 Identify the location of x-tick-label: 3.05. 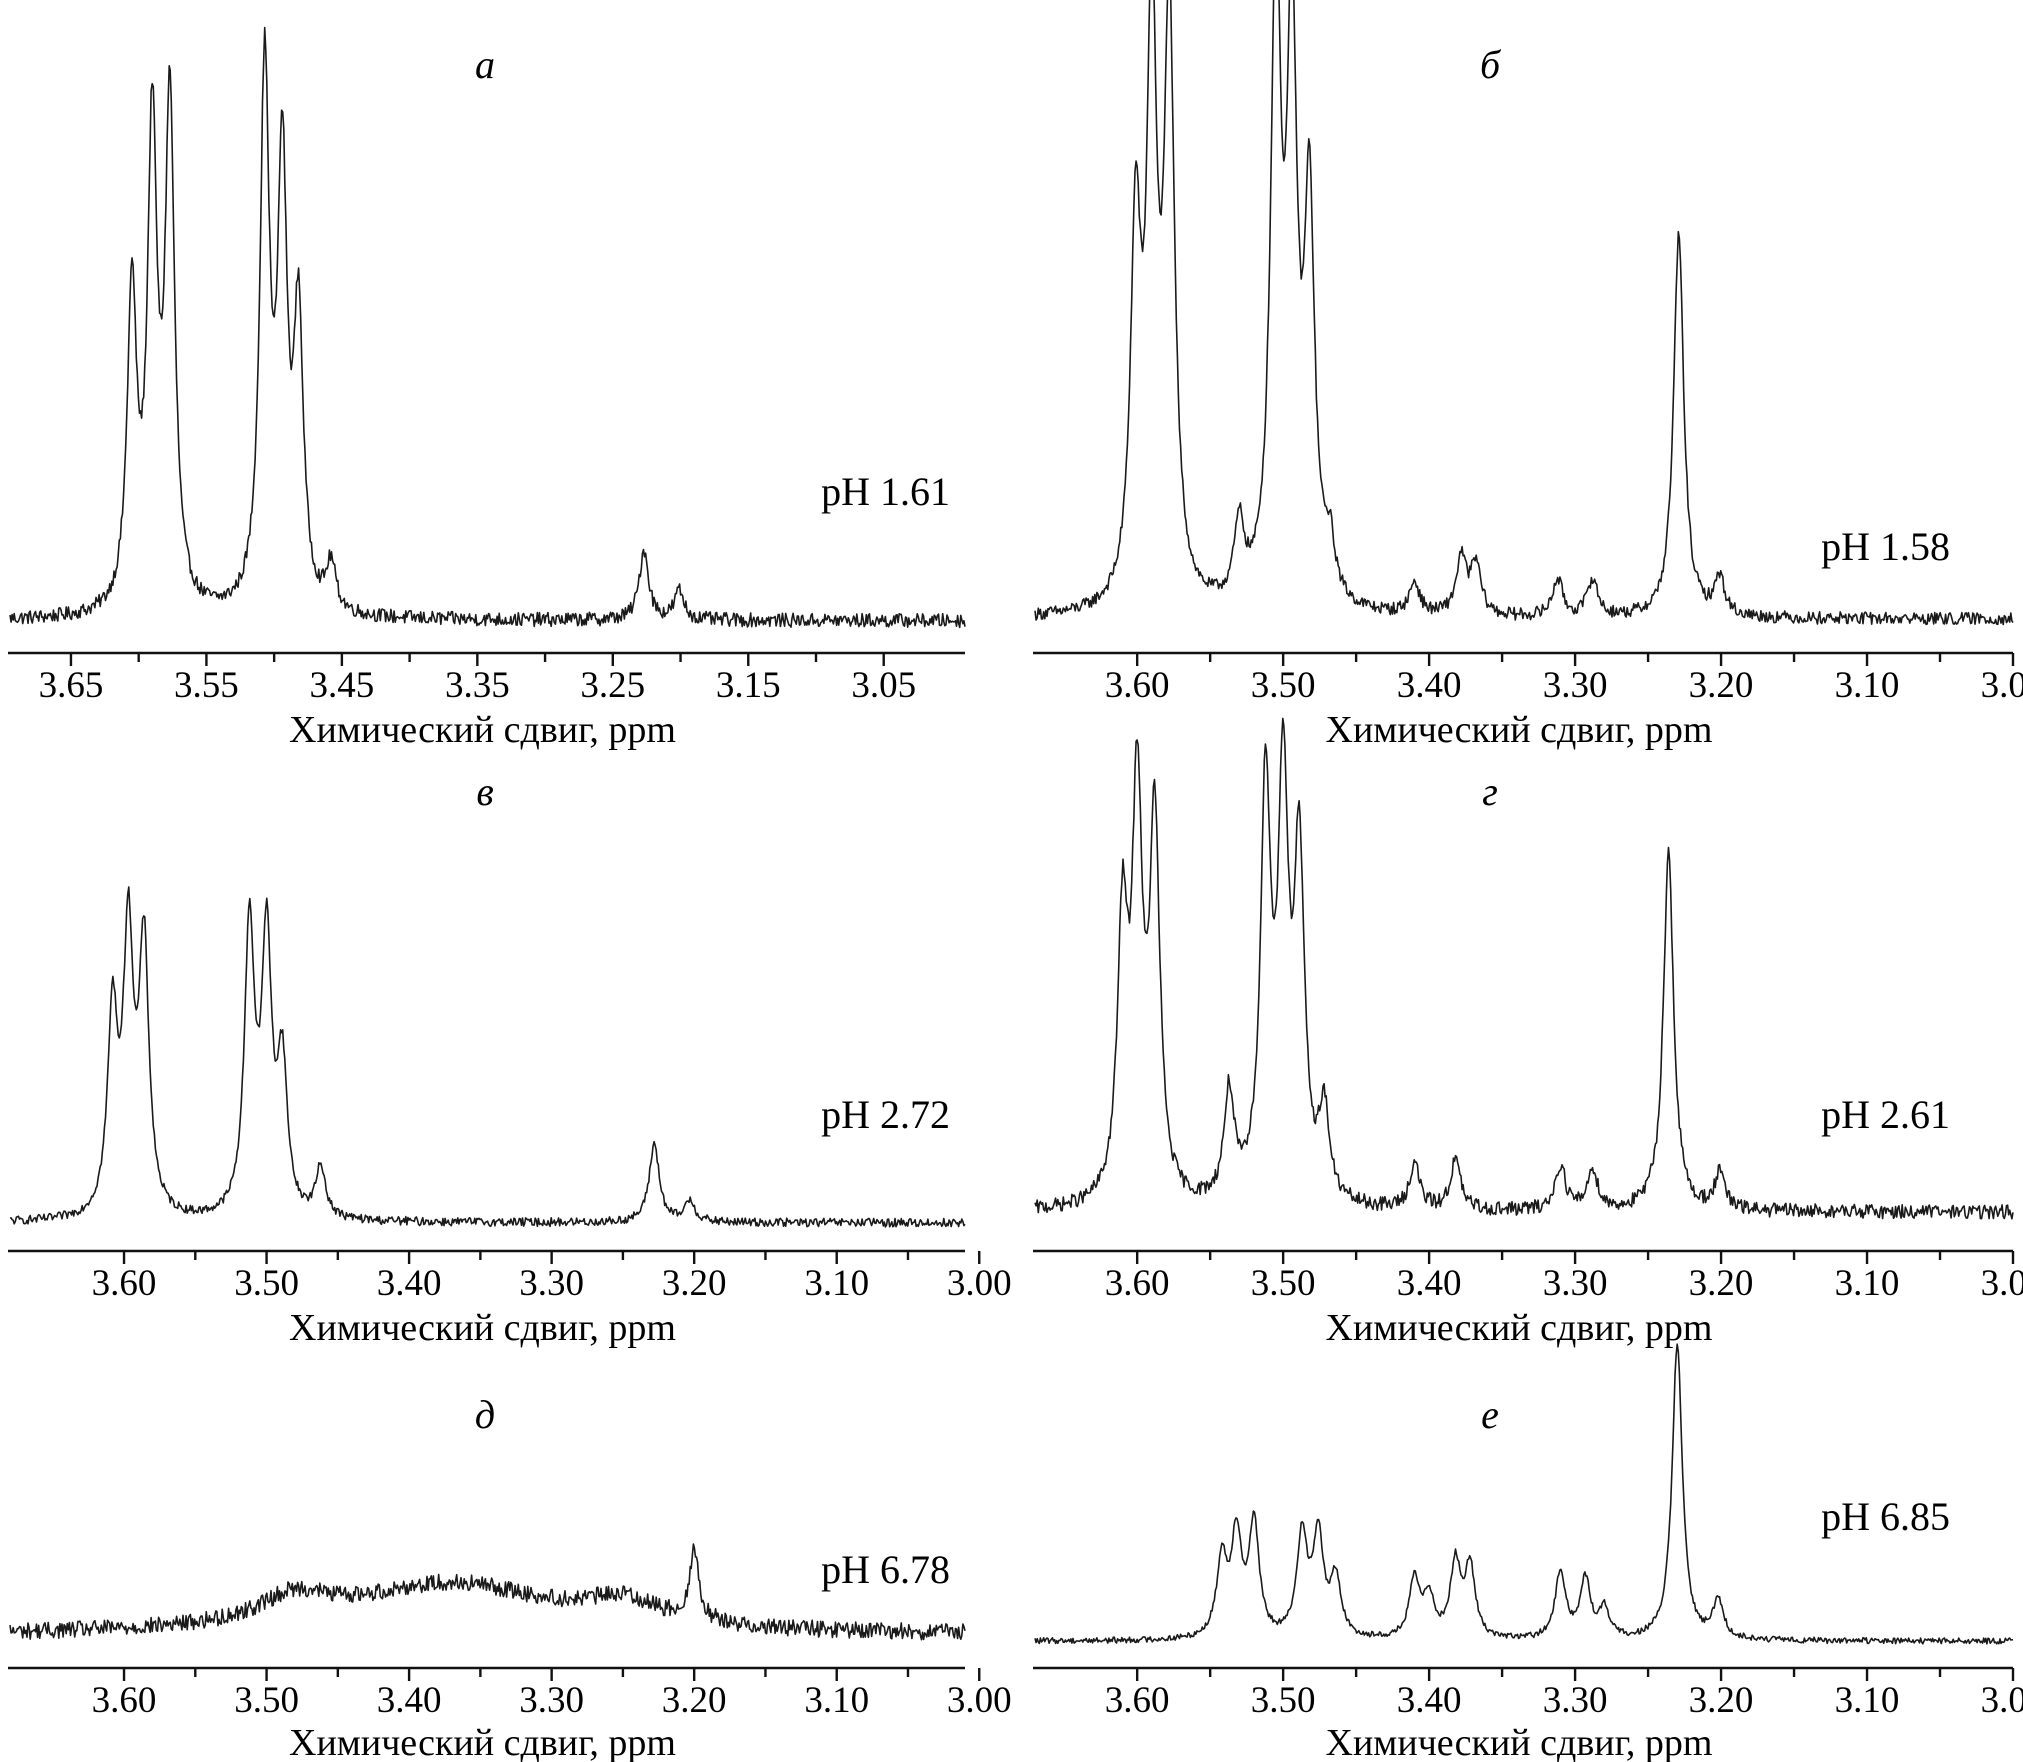
(883, 685).